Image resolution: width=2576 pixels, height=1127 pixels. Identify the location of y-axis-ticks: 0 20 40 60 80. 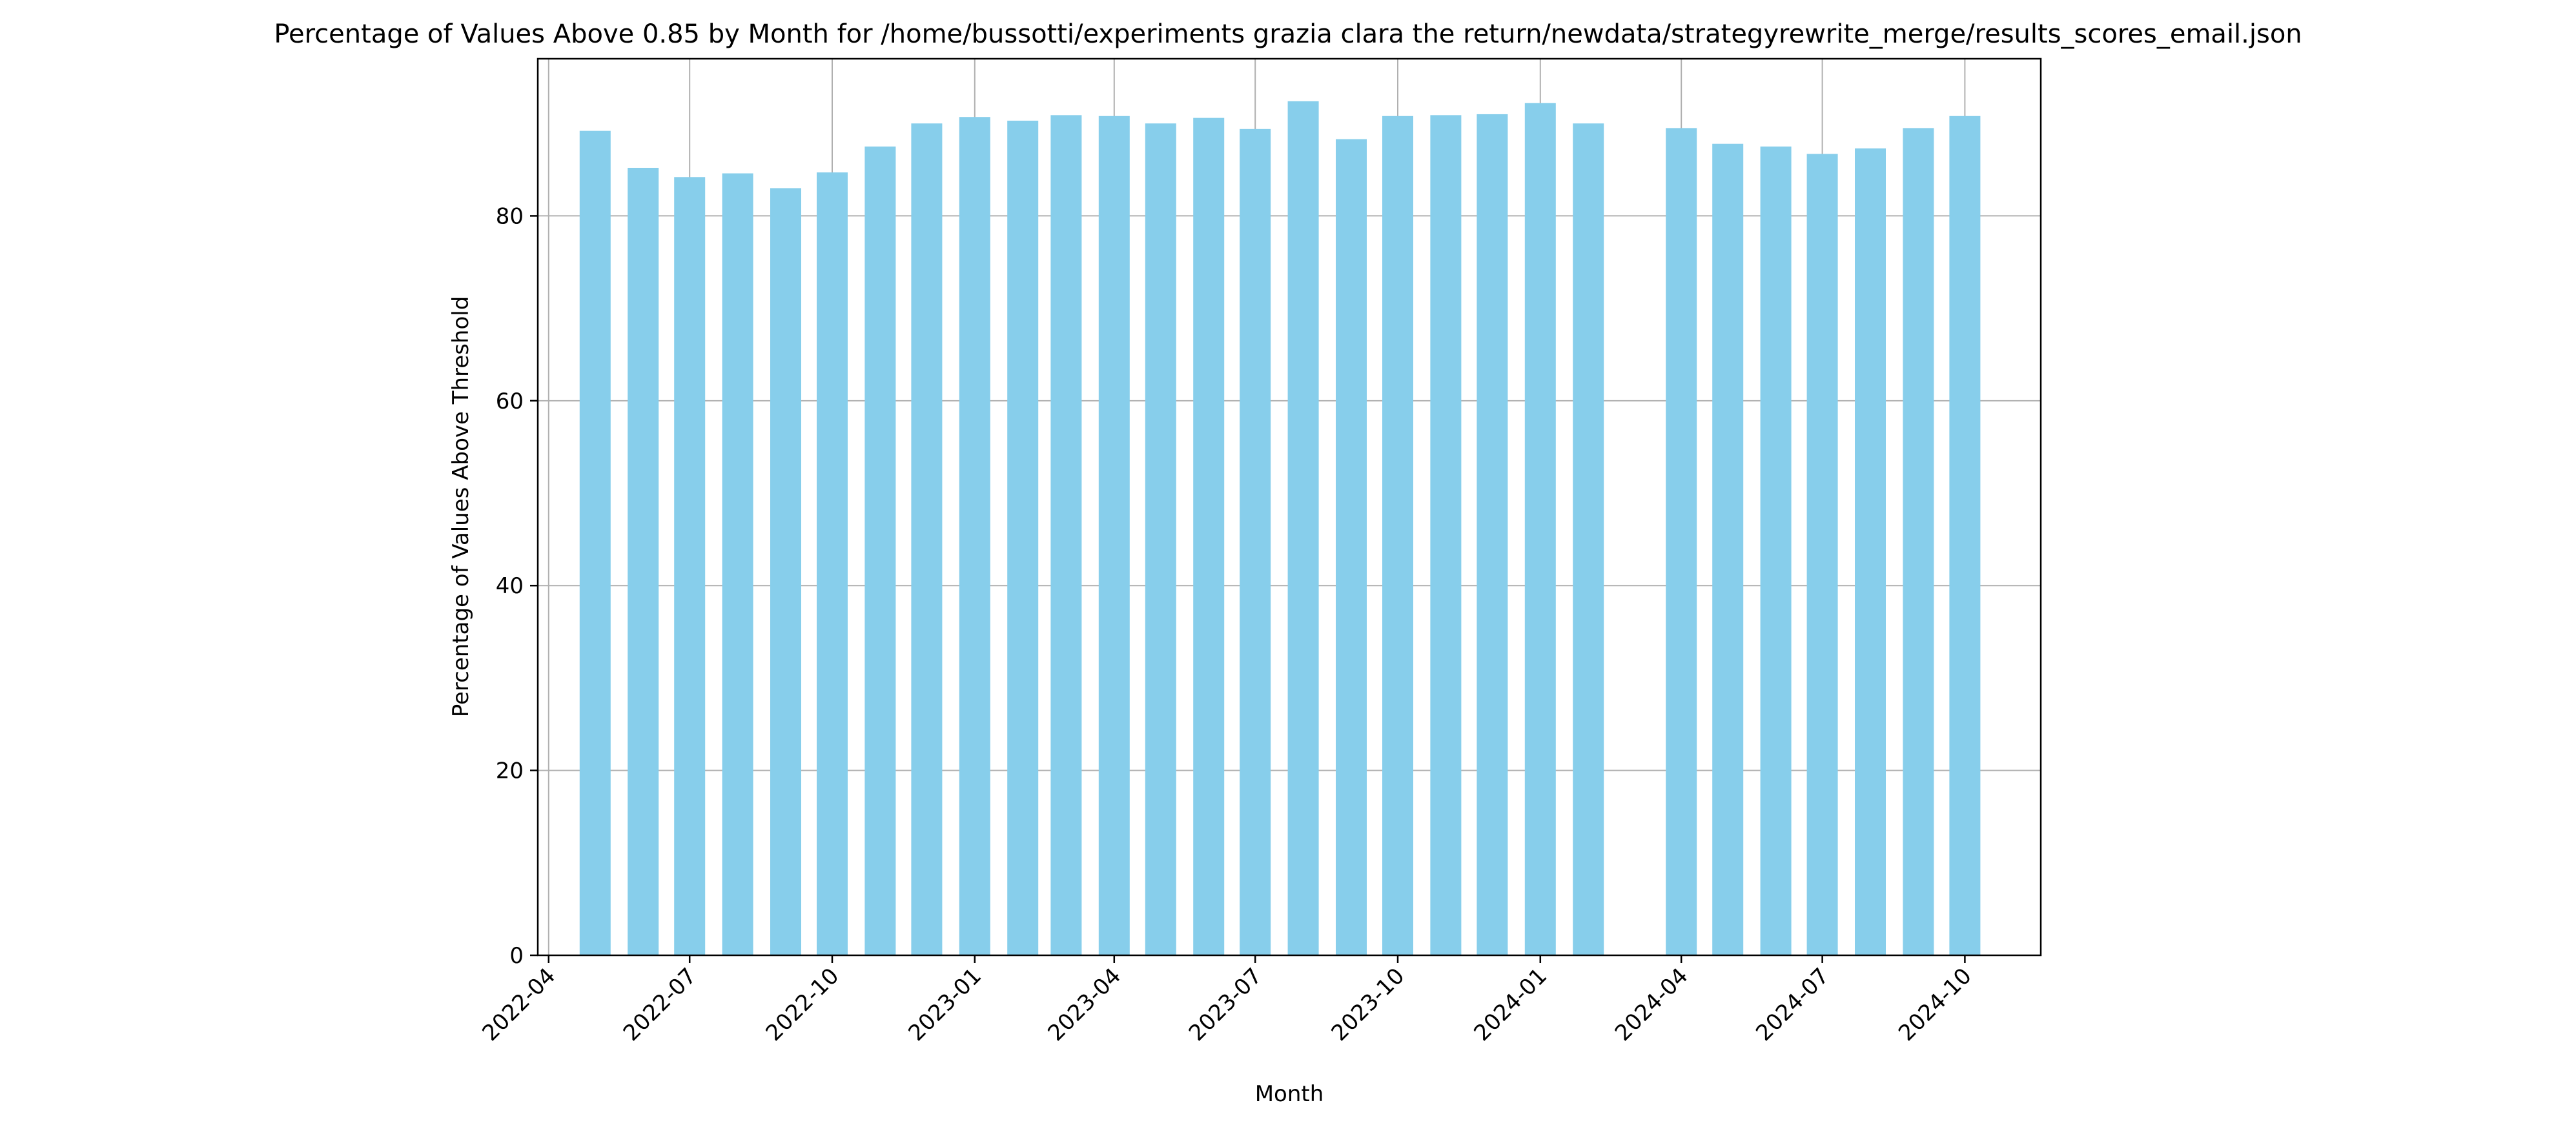
(517, 586).